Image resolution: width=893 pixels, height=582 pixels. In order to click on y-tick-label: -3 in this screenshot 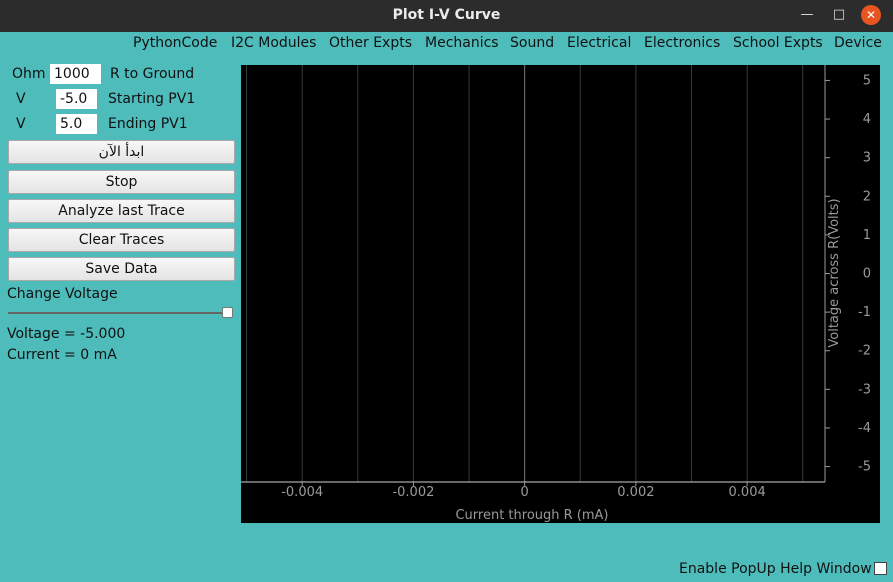, I will do `click(864, 389)`.